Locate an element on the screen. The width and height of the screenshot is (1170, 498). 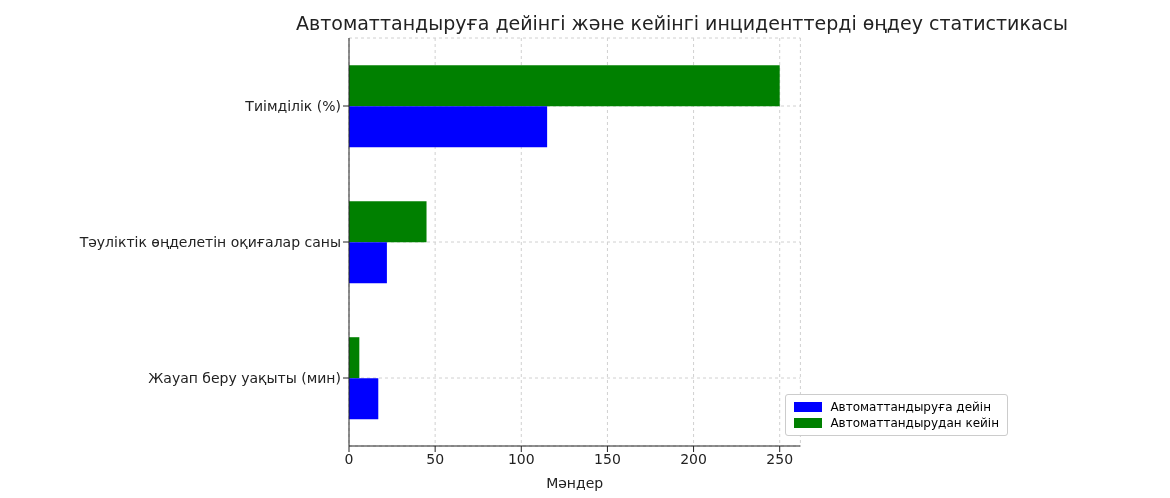
legend-label: Автоматтандырудан кейін is located at coordinates (914, 423).